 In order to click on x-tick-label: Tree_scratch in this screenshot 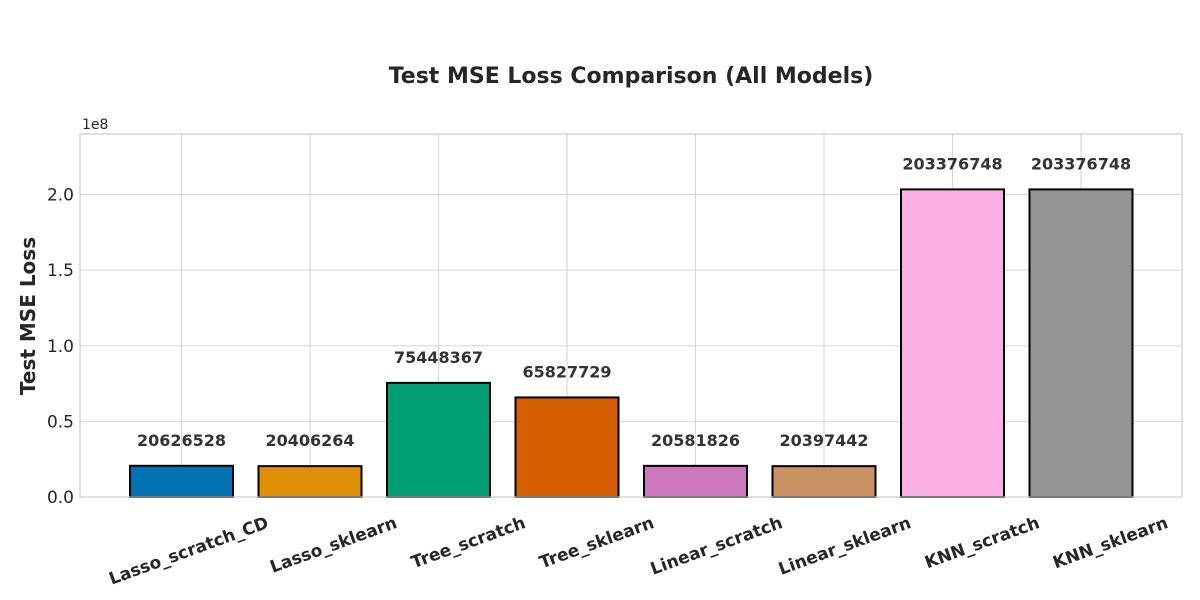, I will do `click(469, 543)`.